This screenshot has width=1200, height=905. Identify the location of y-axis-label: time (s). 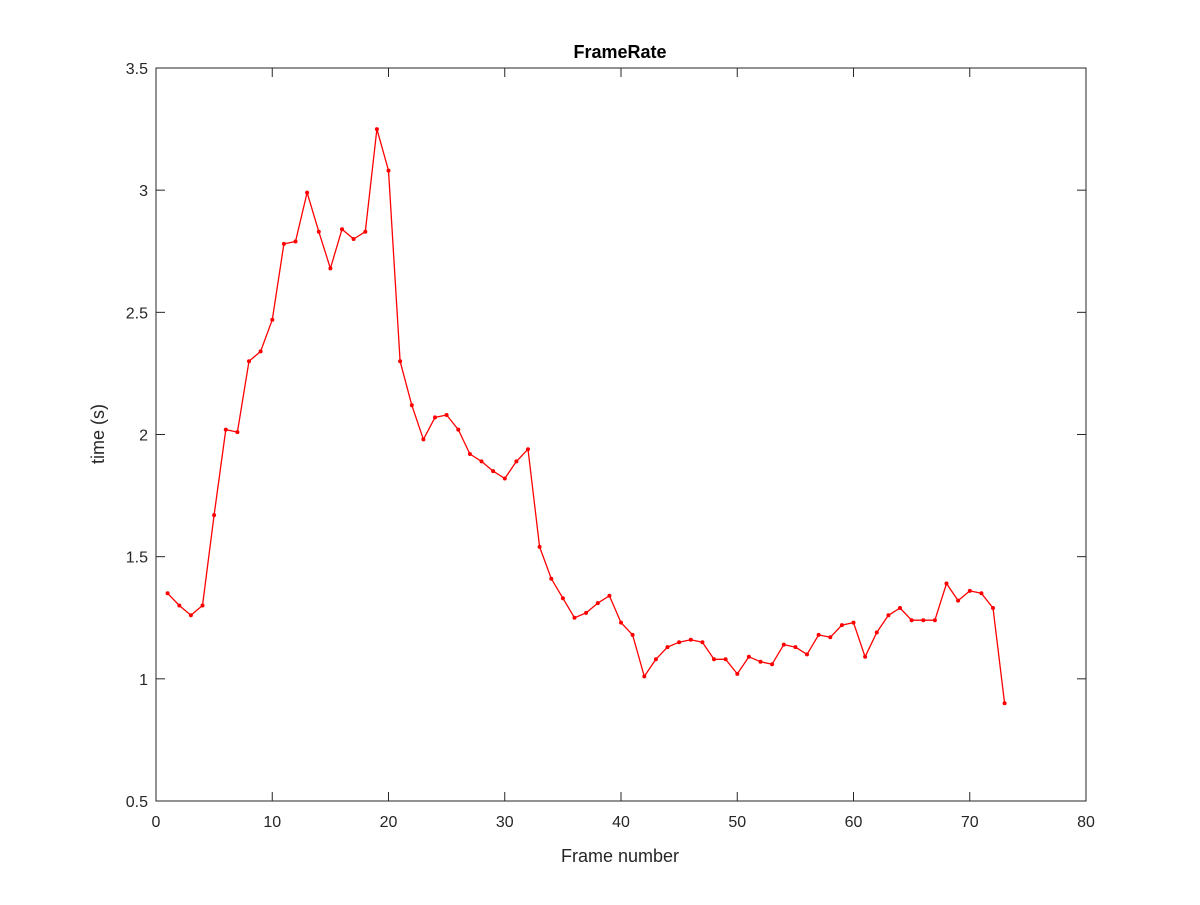
(98, 434).